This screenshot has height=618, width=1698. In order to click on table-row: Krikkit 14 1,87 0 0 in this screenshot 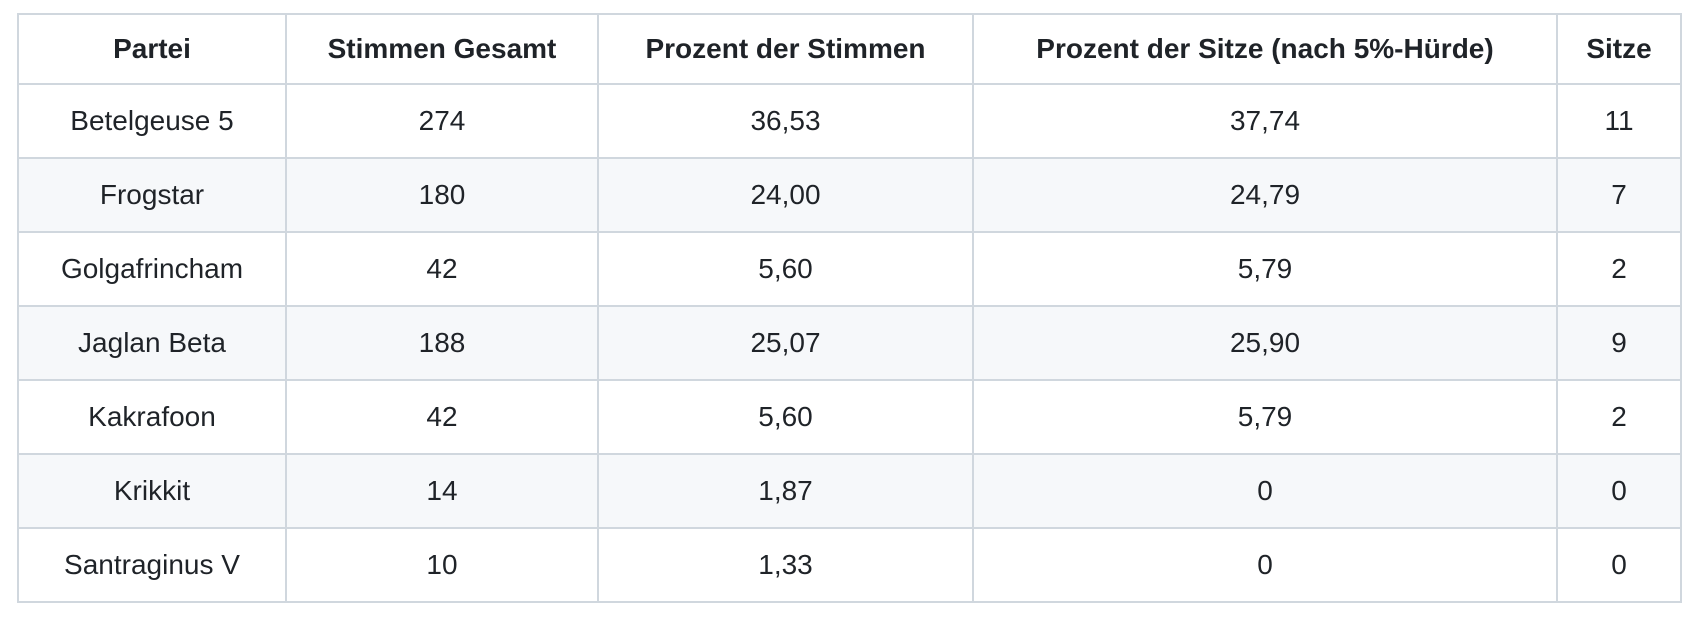, I will do `click(849, 491)`.